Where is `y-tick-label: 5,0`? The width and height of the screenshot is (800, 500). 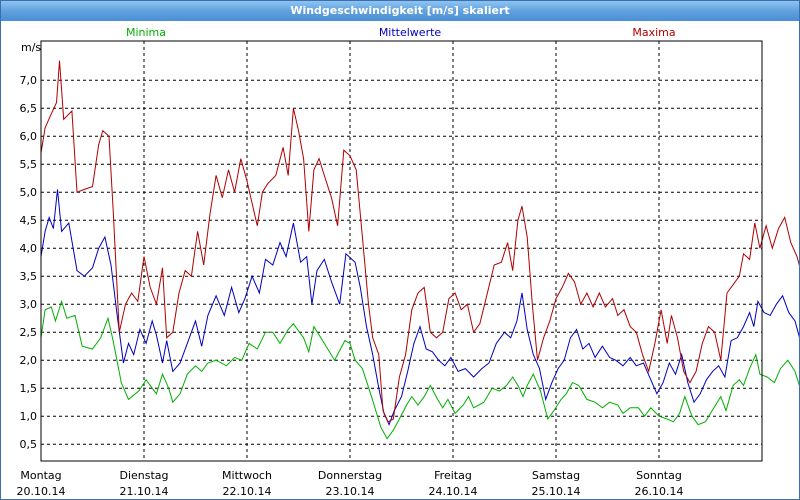
y-tick-label: 5,0 is located at coordinates (29, 192).